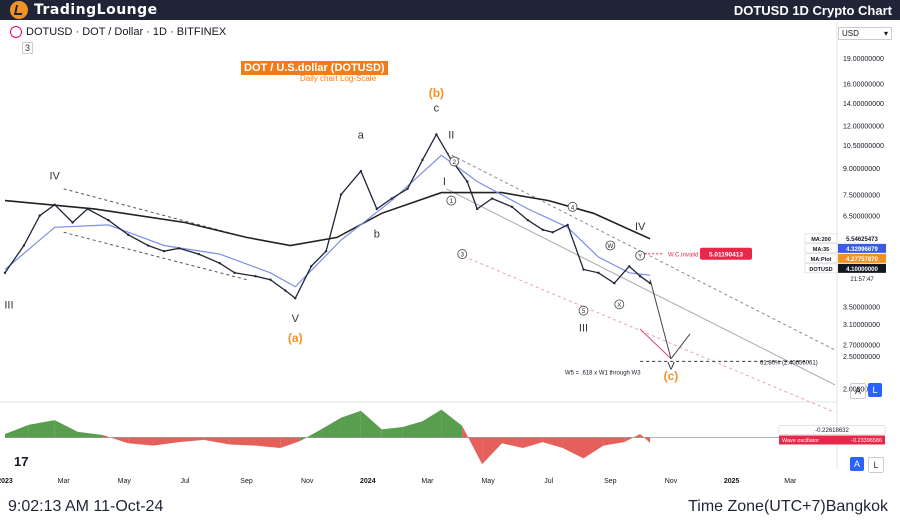 The width and height of the screenshot is (900, 522). I want to click on wave-circle-label: Y, so click(640, 257).